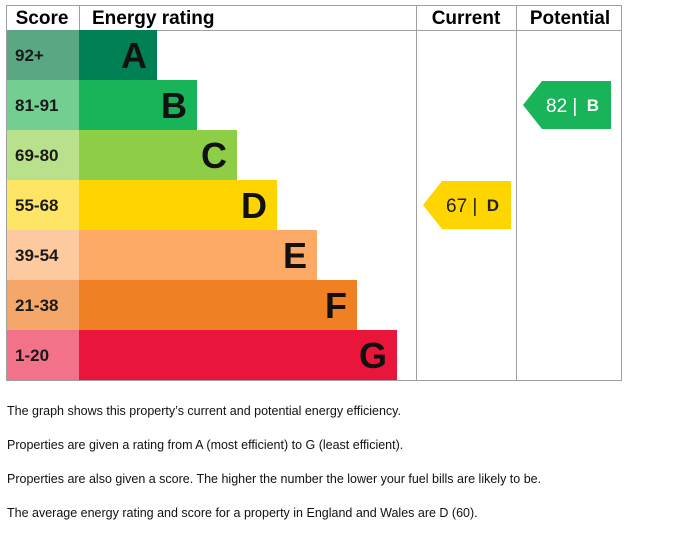  I want to click on band-b: 81-91 B, so click(102, 105).